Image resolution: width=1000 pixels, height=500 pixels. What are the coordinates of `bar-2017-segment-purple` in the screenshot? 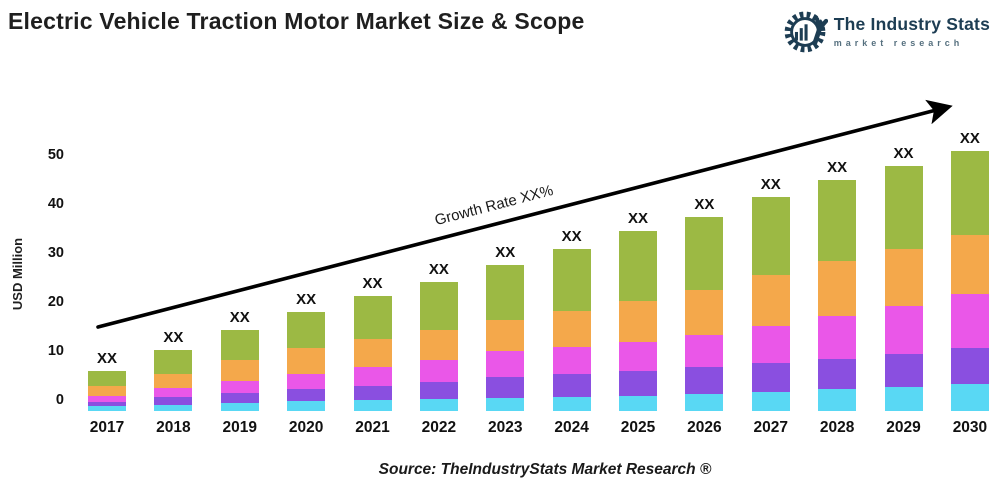 It's located at (107, 404).